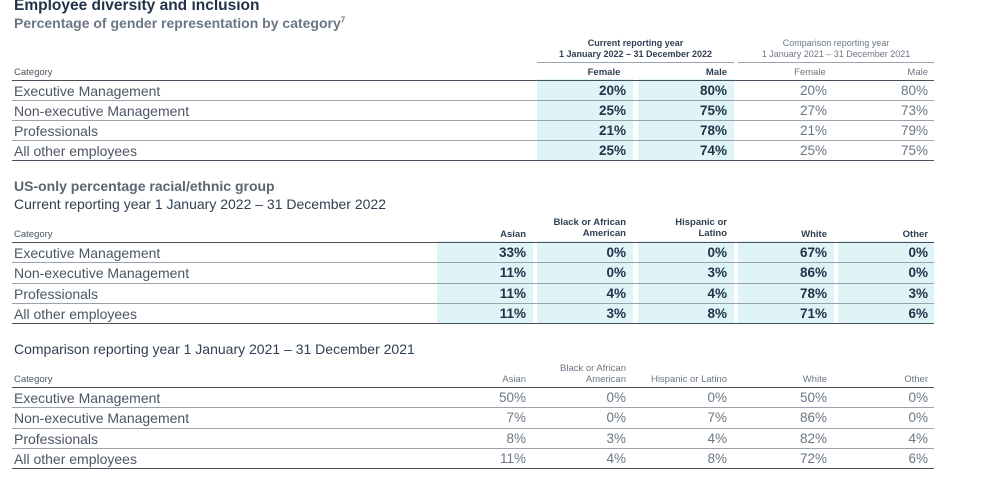 This screenshot has width=996, height=478. What do you see at coordinates (813, 252) in the screenshot?
I see `table-cell: 67%` at bounding box center [813, 252].